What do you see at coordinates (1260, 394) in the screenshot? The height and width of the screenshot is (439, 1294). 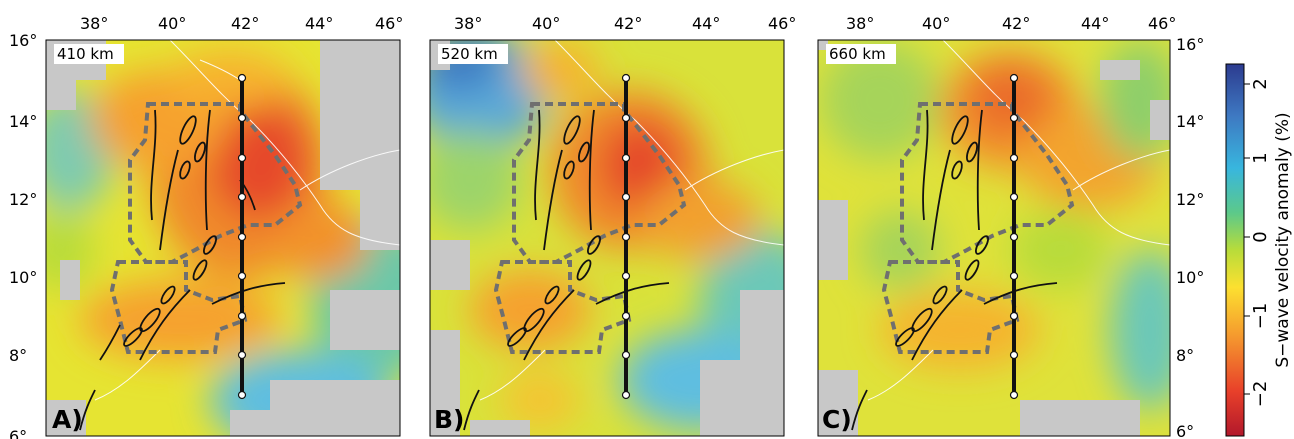 I see `colorbar-tick-label: −2` at bounding box center [1260, 394].